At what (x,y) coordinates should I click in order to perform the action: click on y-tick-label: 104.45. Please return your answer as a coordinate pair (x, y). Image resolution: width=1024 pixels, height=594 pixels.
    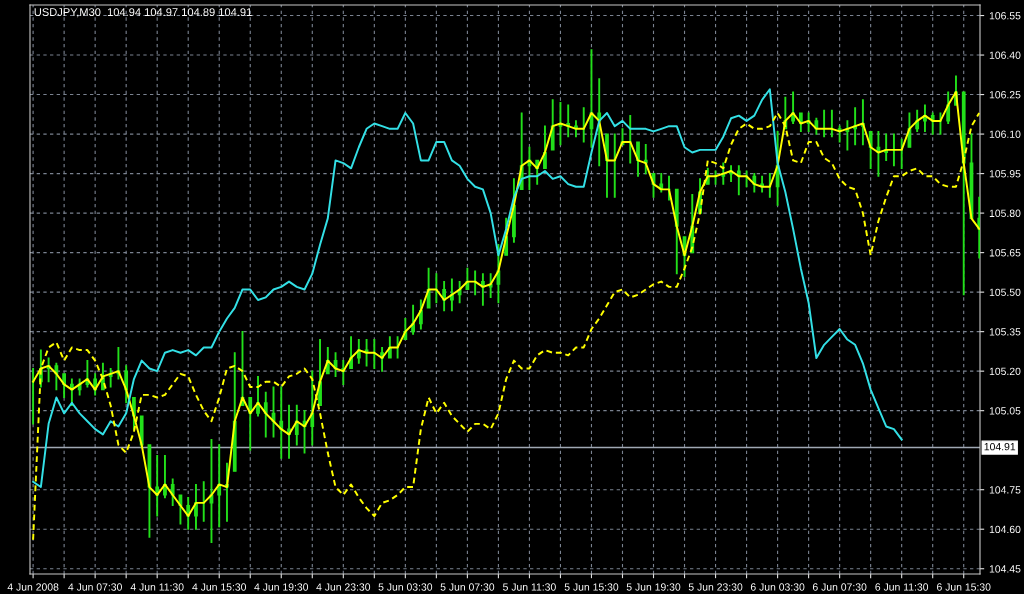
    Looking at the image, I should click on (1005, 569).